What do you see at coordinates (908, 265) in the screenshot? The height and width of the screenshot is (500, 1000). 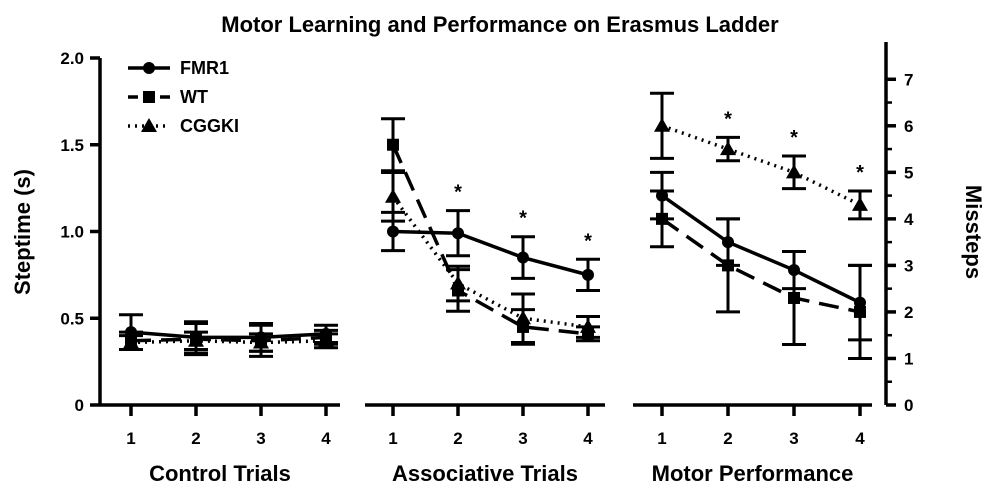 I see `y-tick-label-right-3: 3` at bounding box center [908, 265].